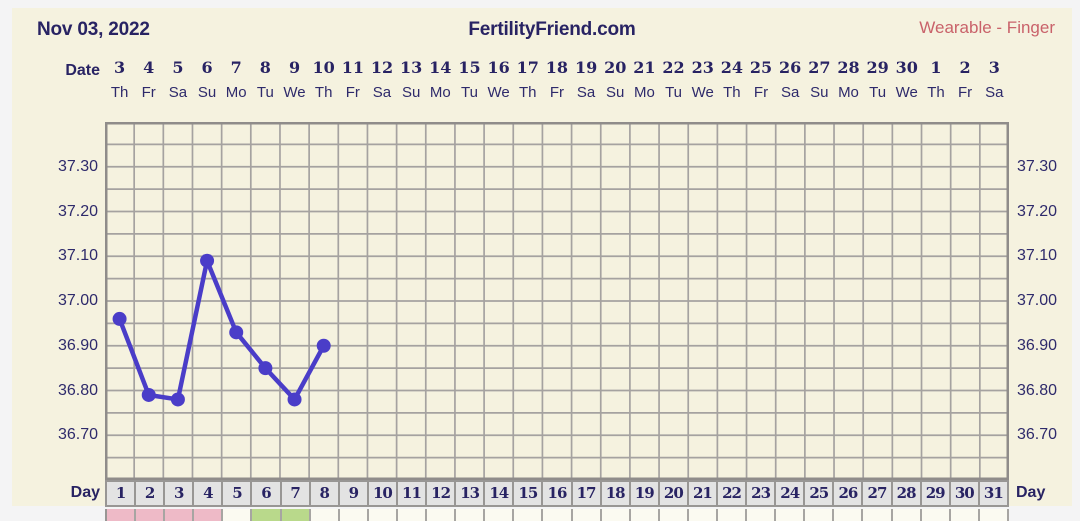 The width and height of the screenshot is (1080, 521). I want to click on day-cell: 11, so click(412, 493).